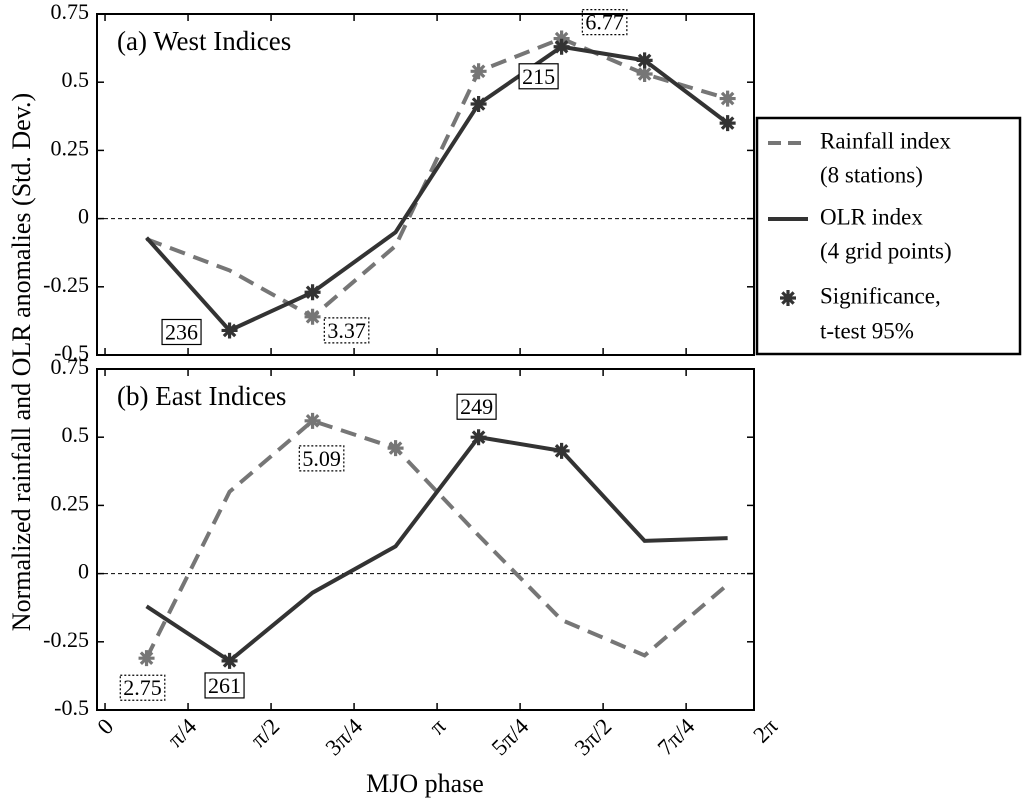 The image size is (1025, 804). What do you see at coordinates (201, 396) in the screenshot?
I see `panel-title: (b) East Indices` at bounding box center [201, 396].